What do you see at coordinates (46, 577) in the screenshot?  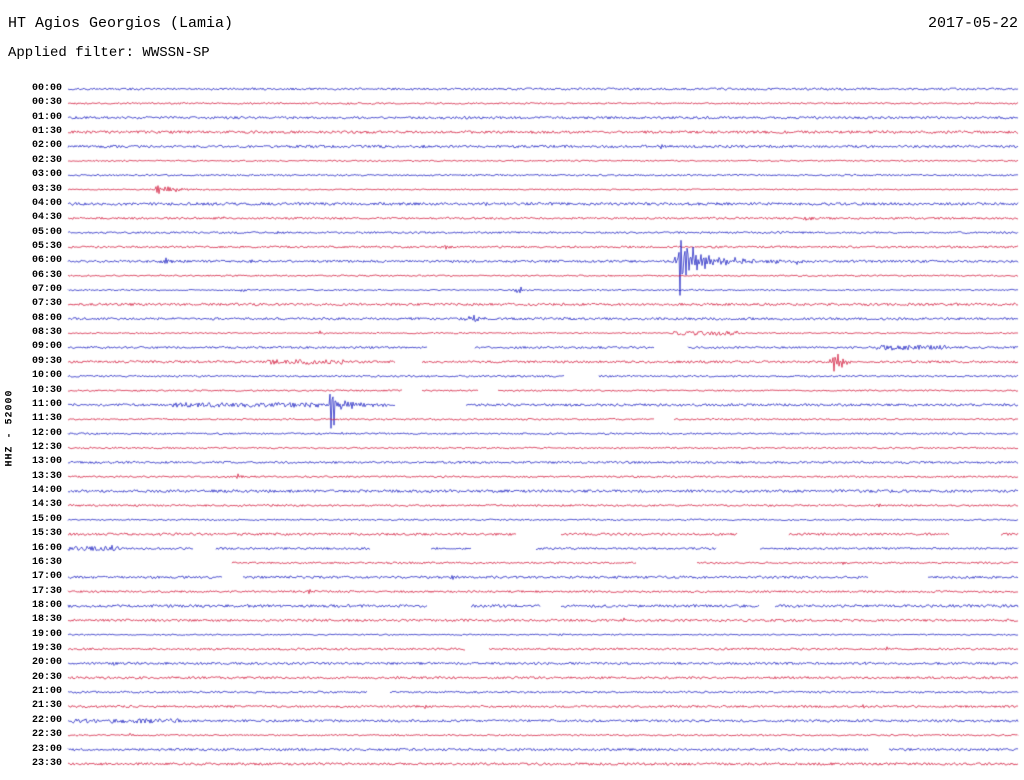 I see `time-label: 17:00` at bounding box center [46, 577].